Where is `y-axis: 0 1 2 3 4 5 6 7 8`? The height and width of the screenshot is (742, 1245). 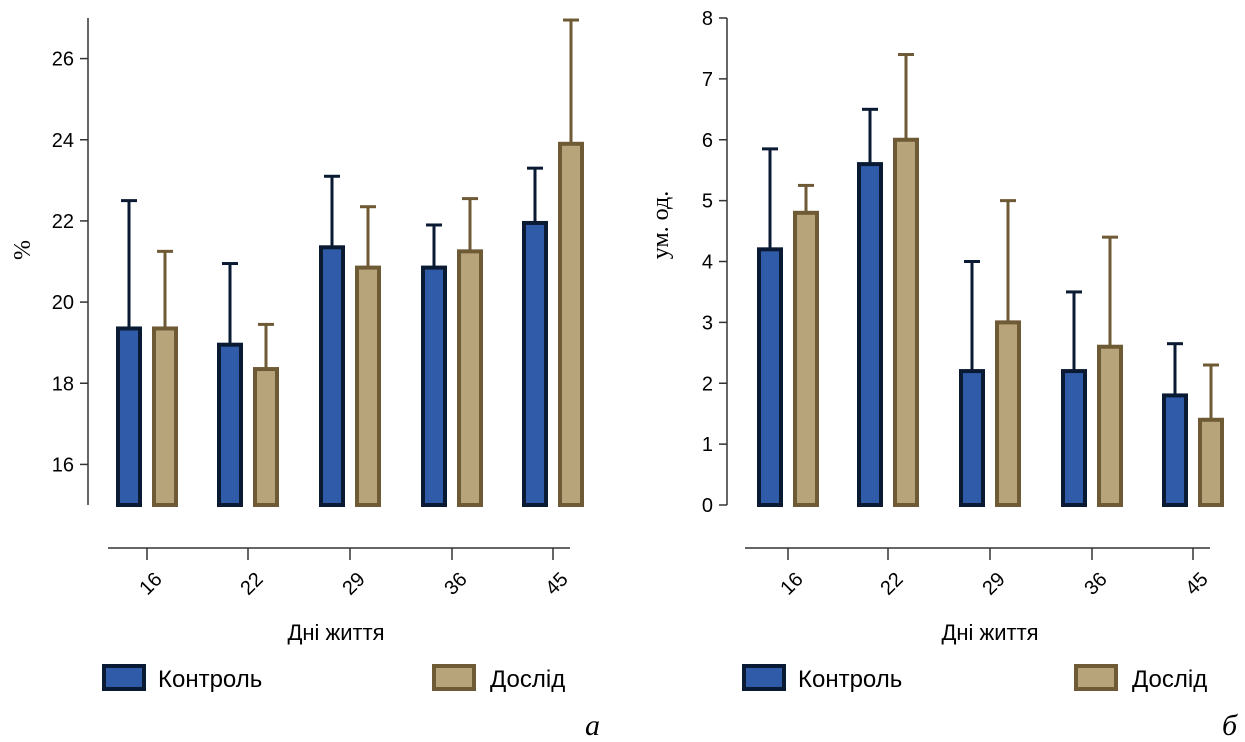
y-axis: 0 1 2 3 4 5 6 7 8 is located at coordinates (715, 262).